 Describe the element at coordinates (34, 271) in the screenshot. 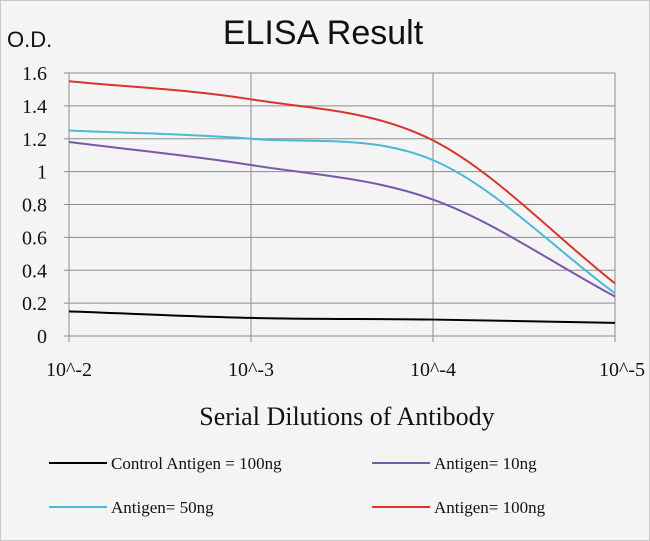

I see `y-tick-label: 0.4` at that location.